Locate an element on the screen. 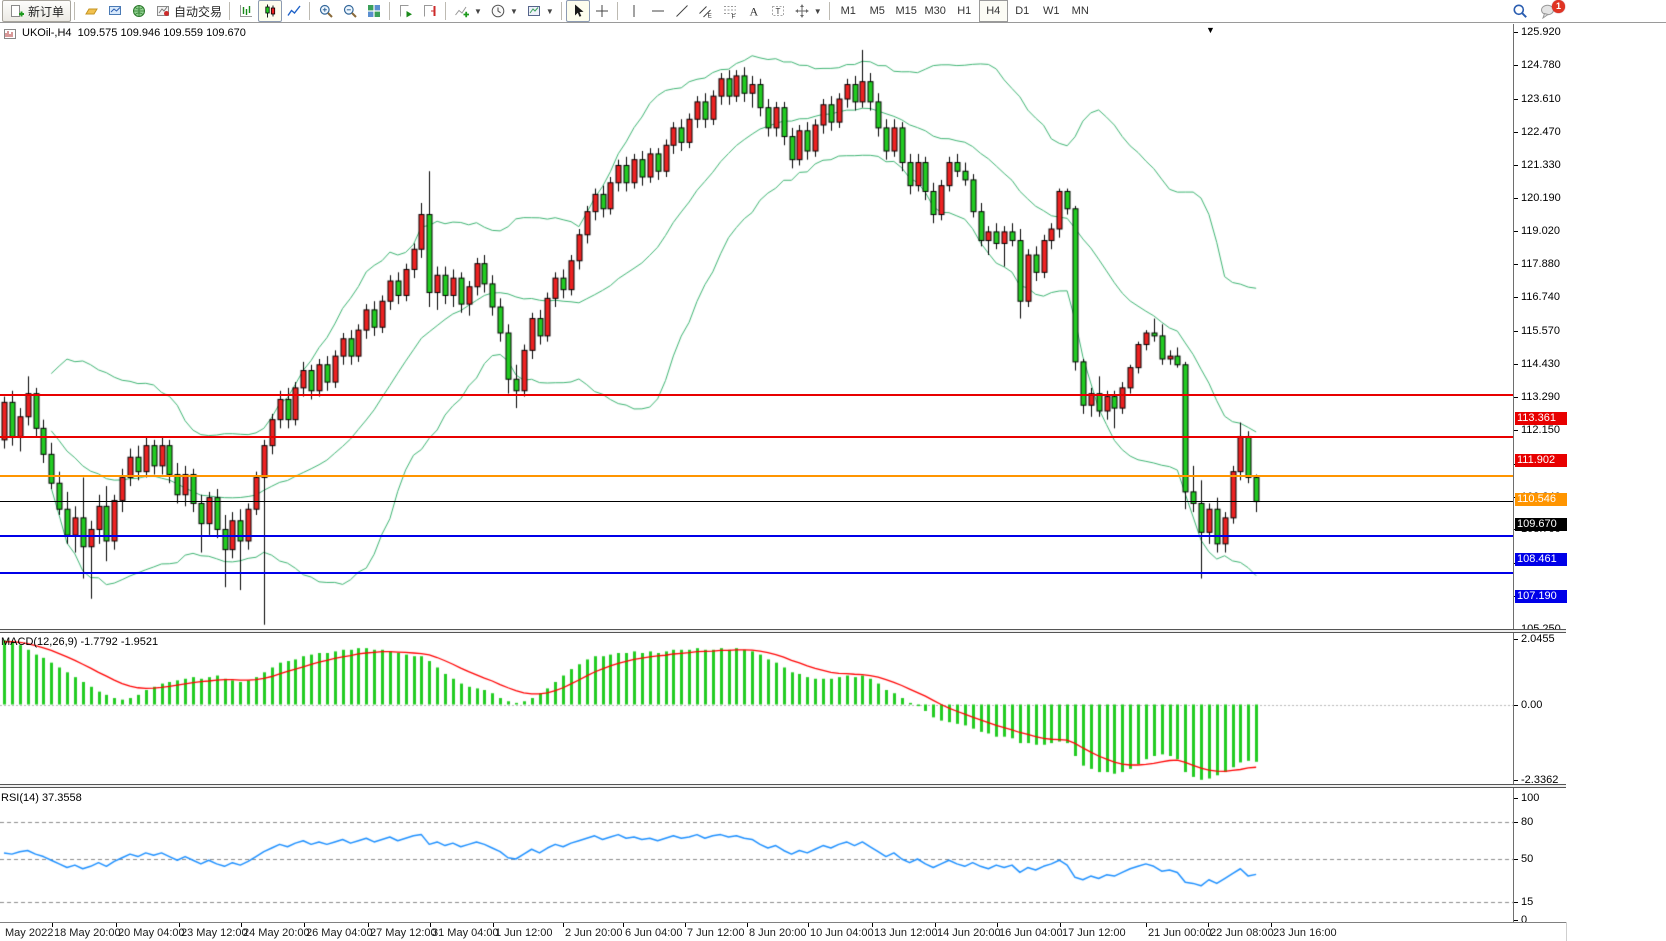 The image size is (1666, 941). rsi-scale-0: 0 is located at coordinates (1524, 920).